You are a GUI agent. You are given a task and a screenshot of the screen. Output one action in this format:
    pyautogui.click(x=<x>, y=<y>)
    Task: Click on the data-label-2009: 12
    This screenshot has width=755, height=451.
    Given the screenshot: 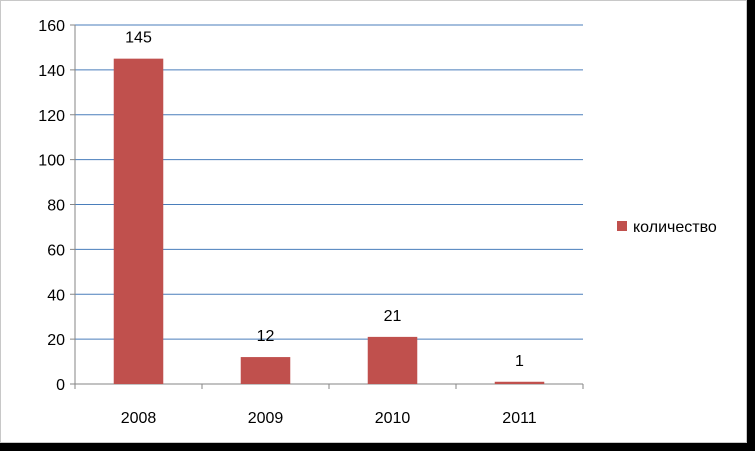 What is the action you would take?
    pyautogui.click(x=266, y=336)
    